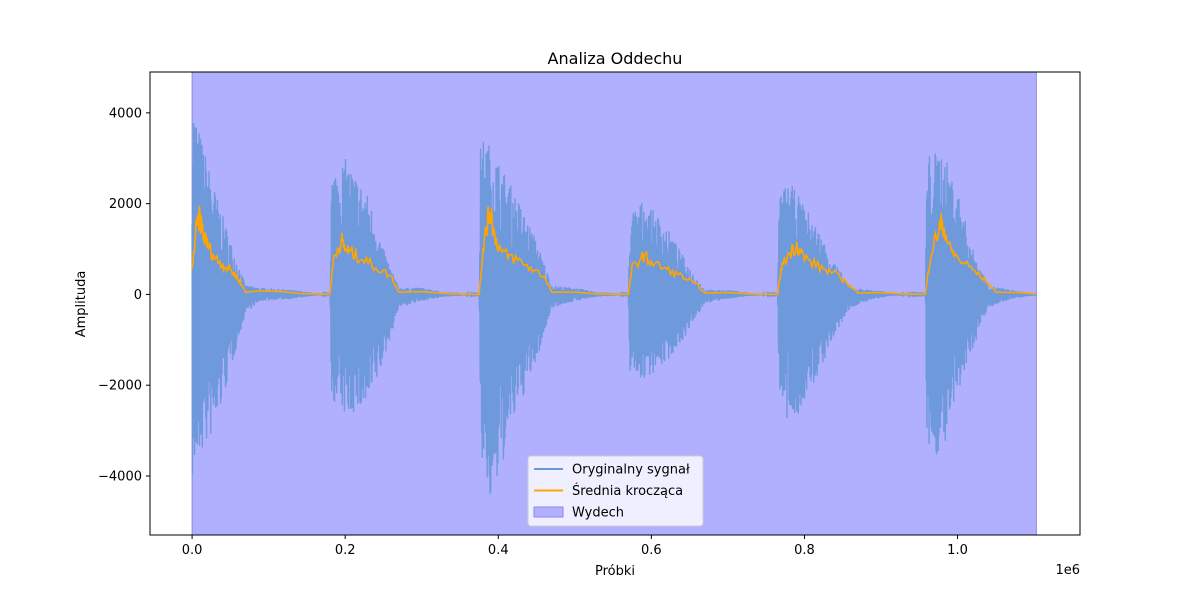  Describe the element at coordinates (124, 295) in the screenshot. I see `y-axis-ticks: −4000 −2000 0 2000 4000` at that location.